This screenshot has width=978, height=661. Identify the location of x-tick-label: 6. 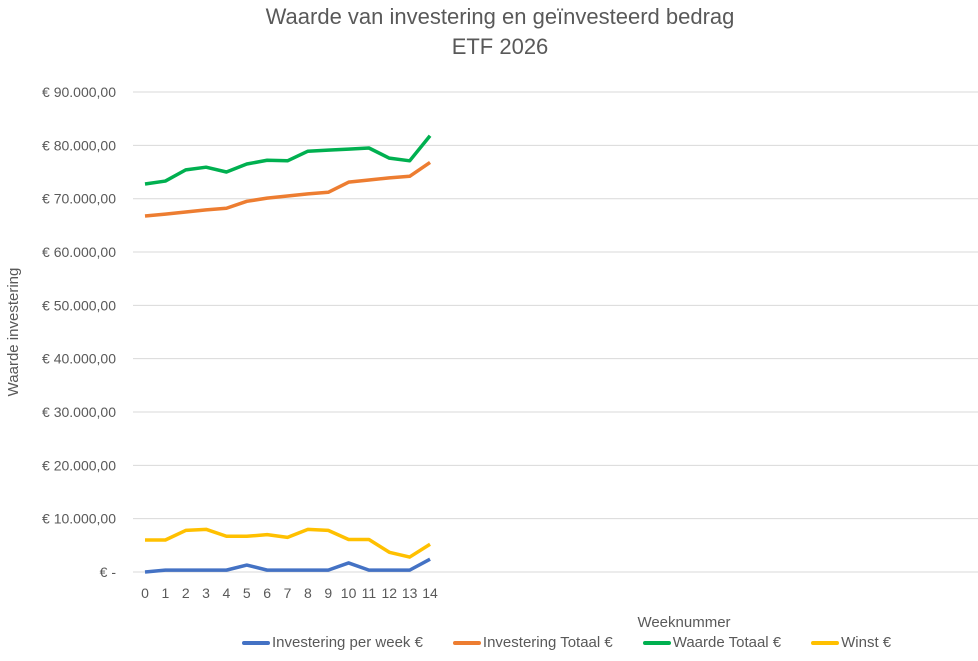
(267, 593).